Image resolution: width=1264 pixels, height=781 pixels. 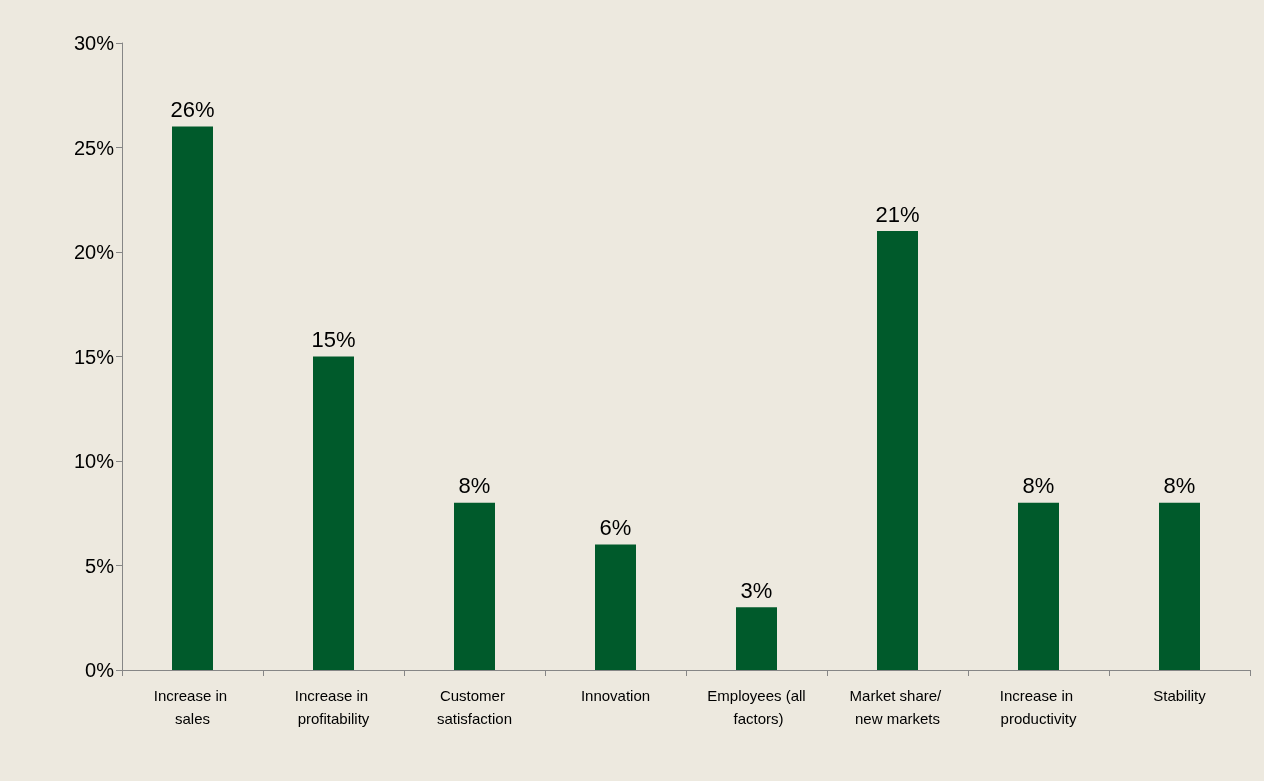 What do you see at coordinates (100, 670) in the screenshot?
I see `y-tick-label: 0%` at bounding box center [100, 670].